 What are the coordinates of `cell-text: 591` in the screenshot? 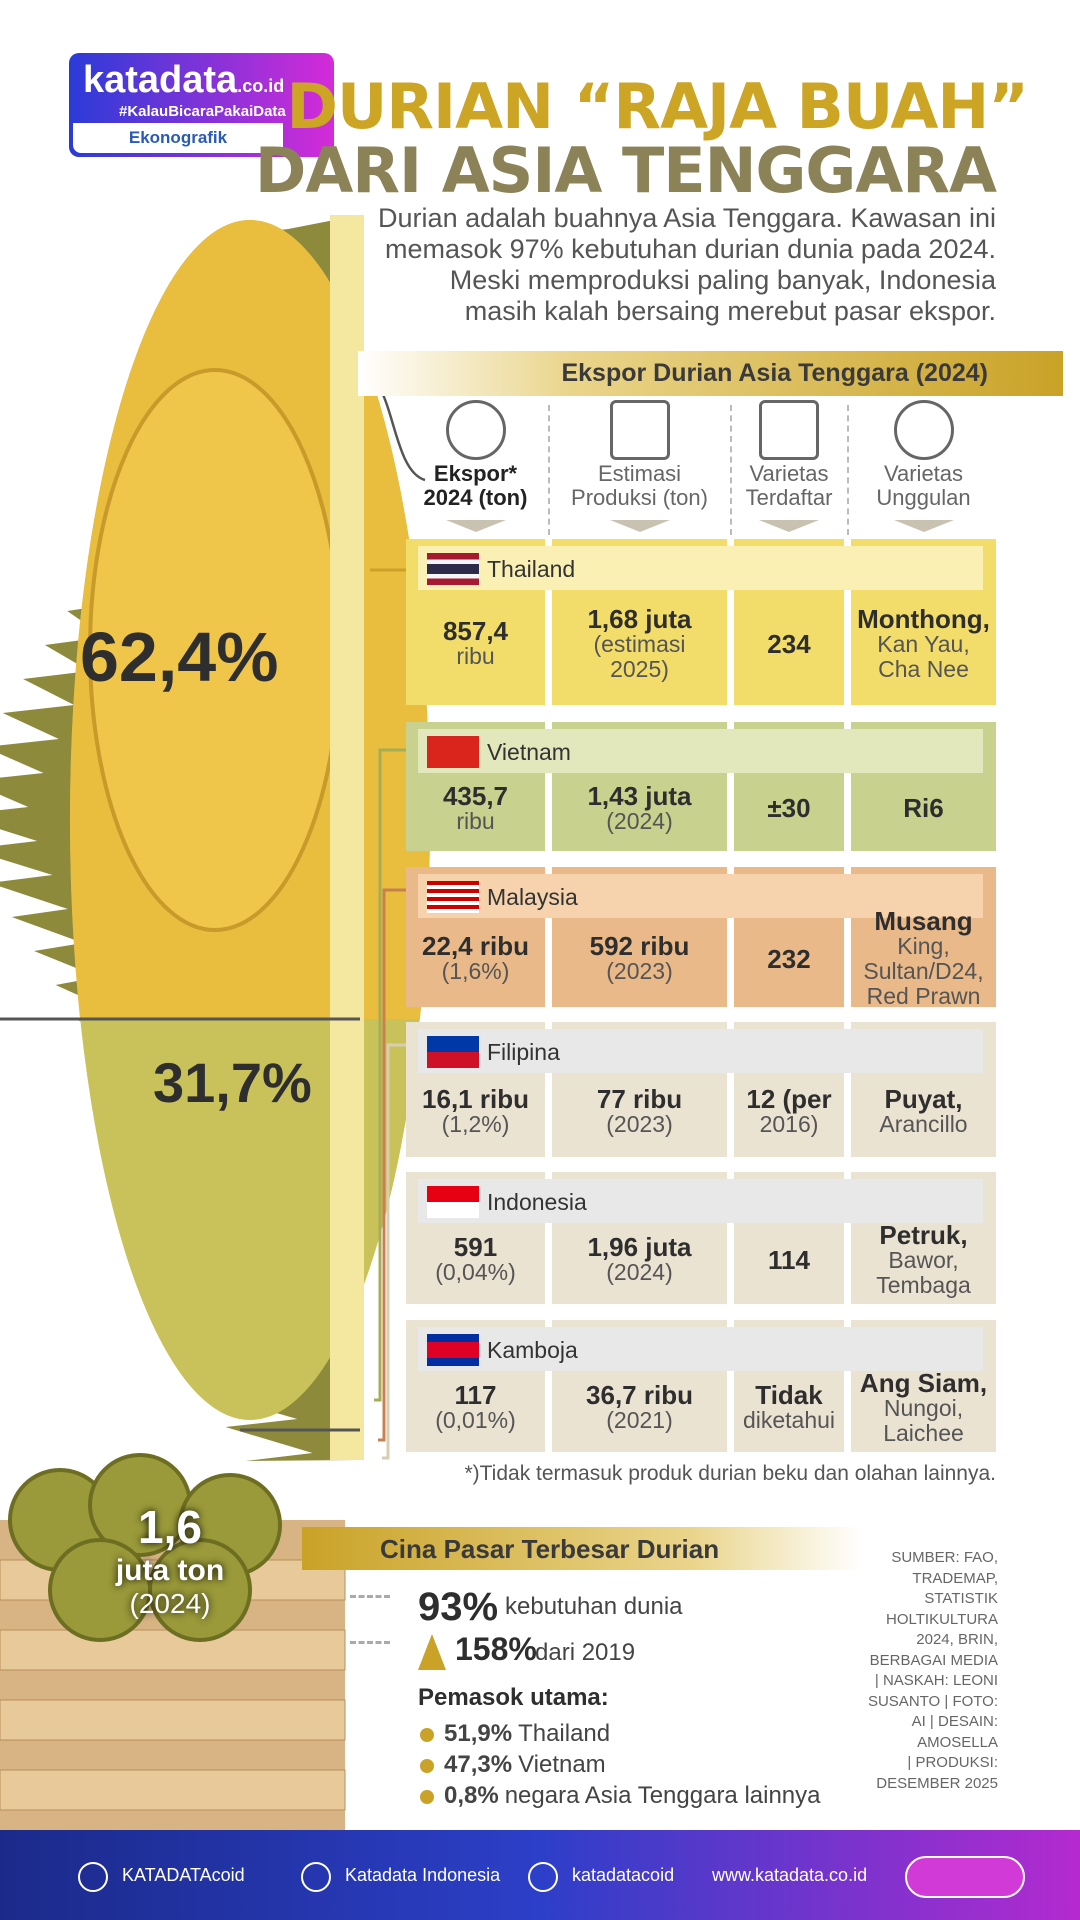 It's located at (475, 1247).